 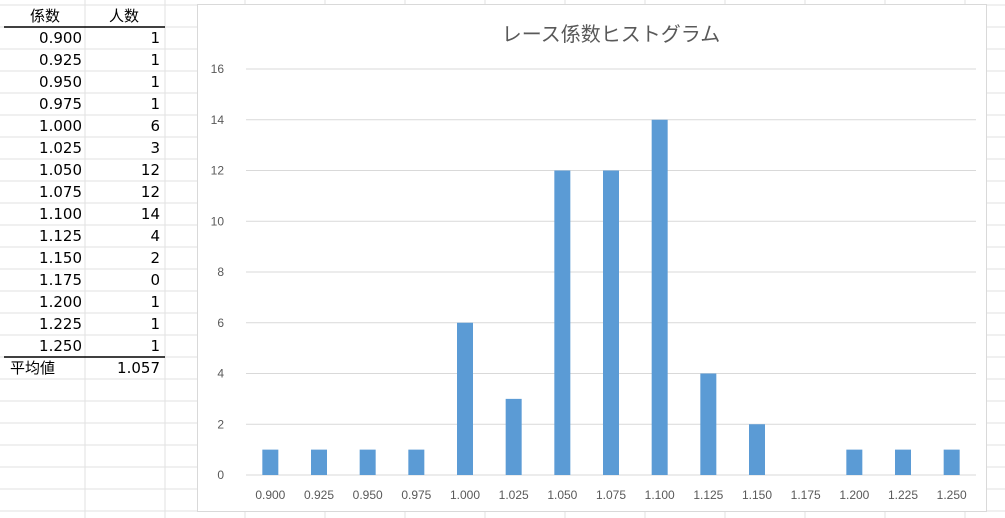 What do you see at coordinates (220, 374) in the screenshot?
I see `y-tick-label: 4` at bounding box center [220, 374].